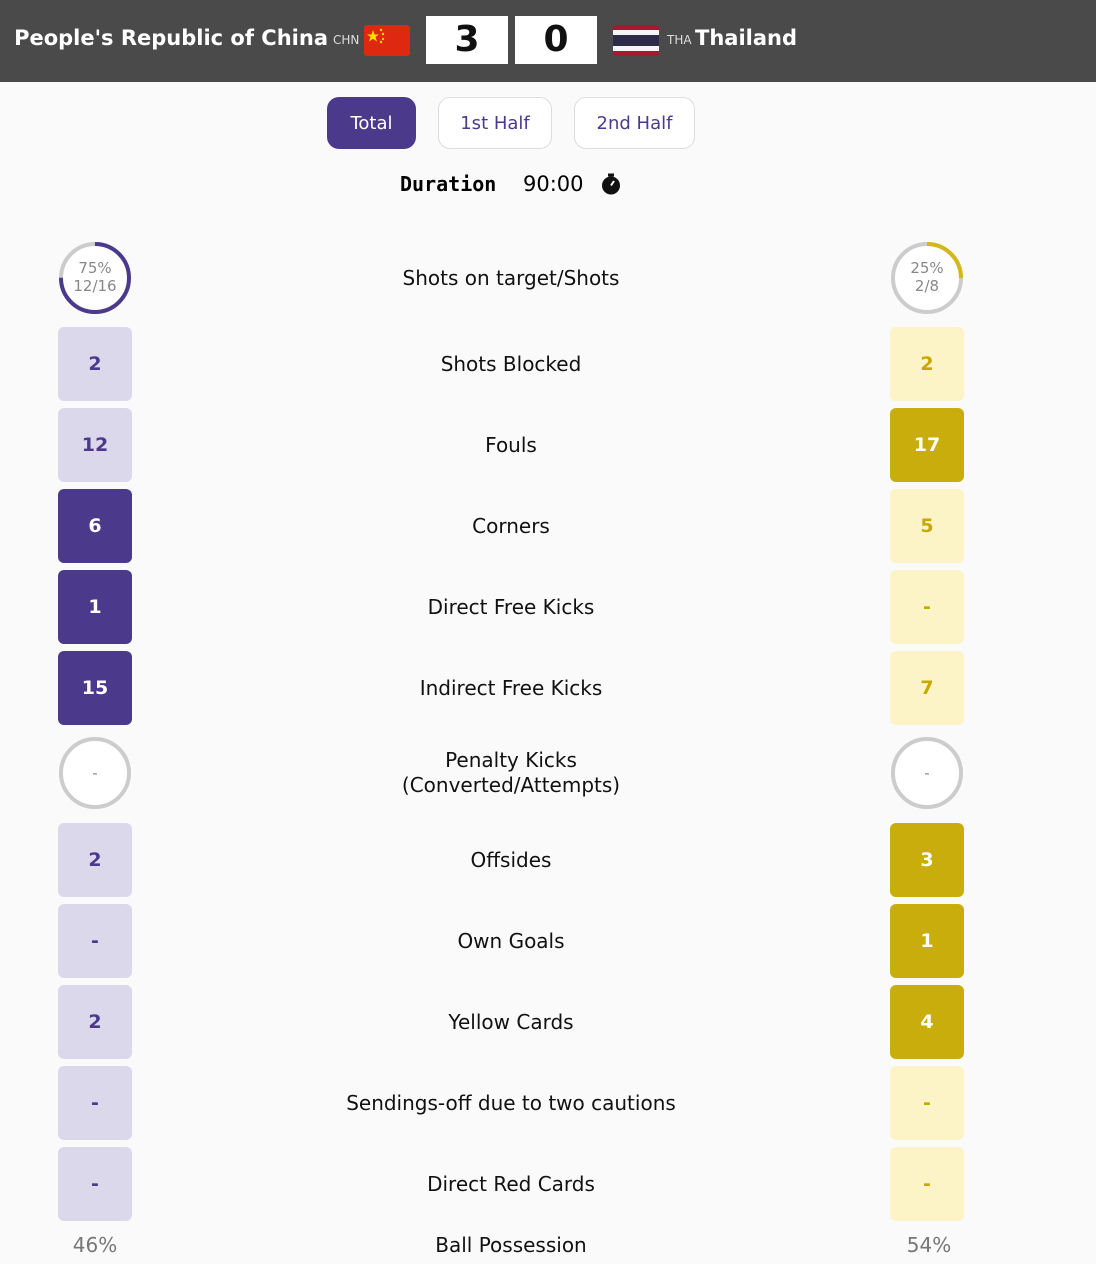  What do you see at coordinates (927, 941) in the screenshot?
I see `away-value: 1` at bounding box center [927, 941].